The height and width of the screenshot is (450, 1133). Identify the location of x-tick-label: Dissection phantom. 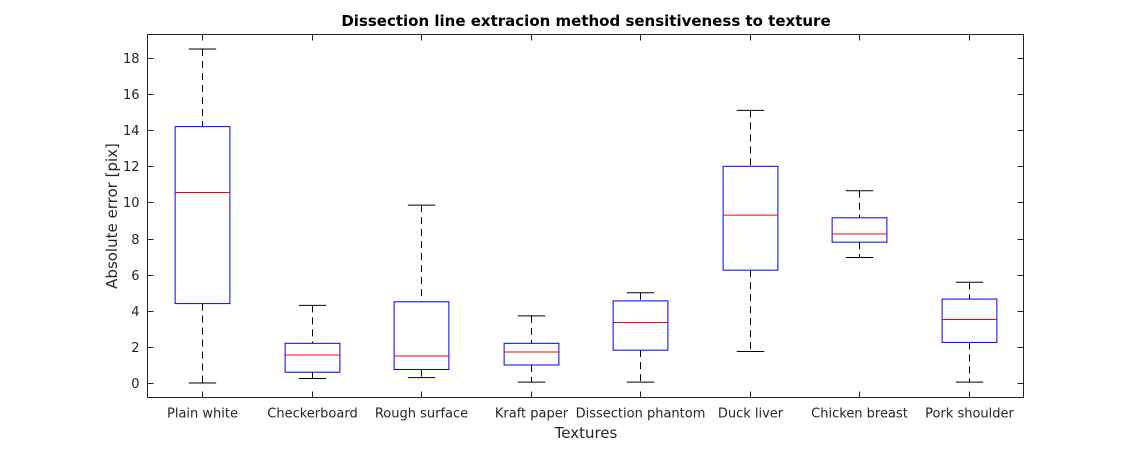
(641, 414).